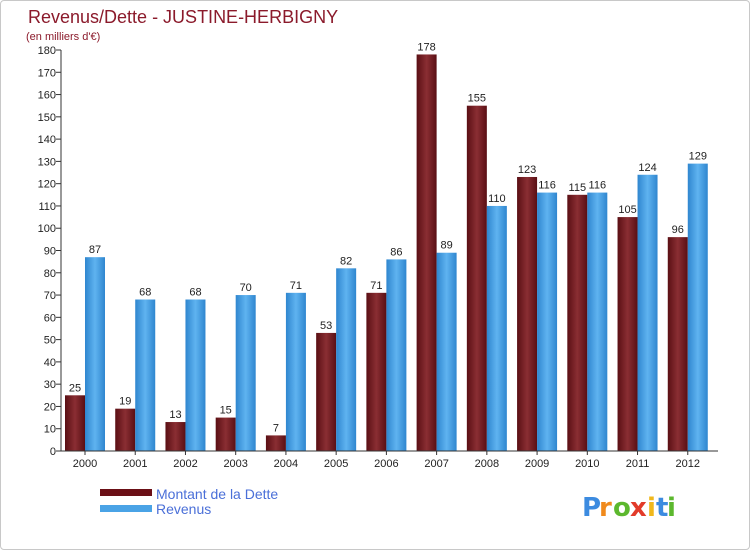 This screenshot has width=750, height=550. What do you see at coordinates (125, 429) in the screenshot?
I see `bar-debt-2001` at bounding box center [125, 429].